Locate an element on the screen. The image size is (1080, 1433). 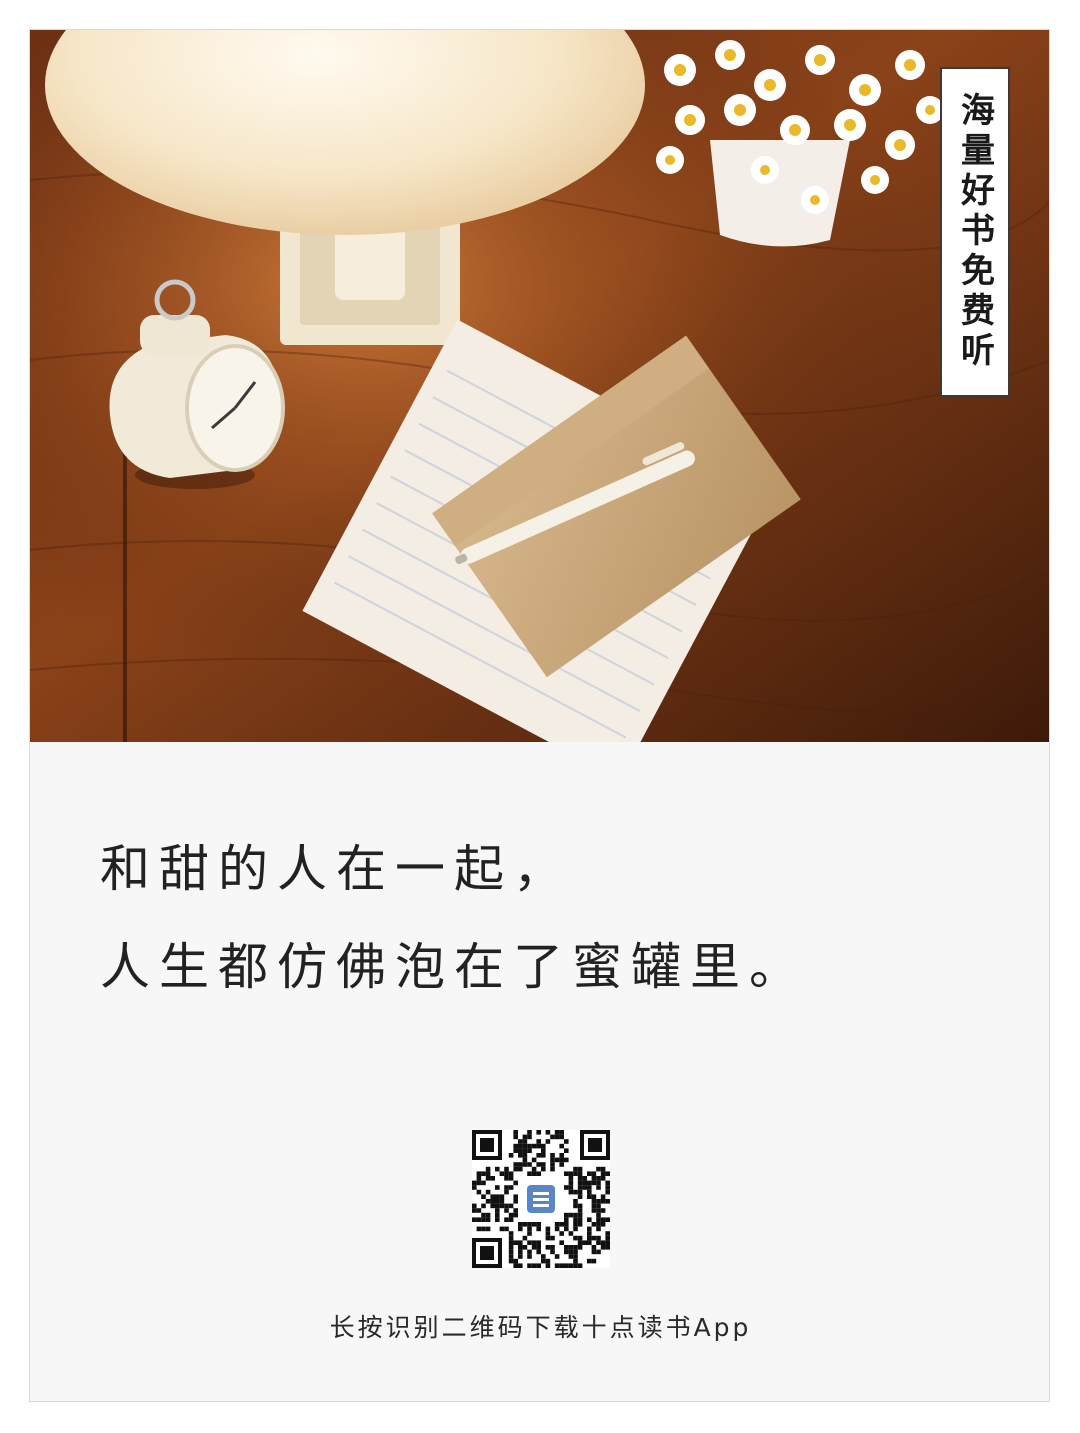
quote-line-1: 和甜的人在一起， is located at coordinates (336, 869).